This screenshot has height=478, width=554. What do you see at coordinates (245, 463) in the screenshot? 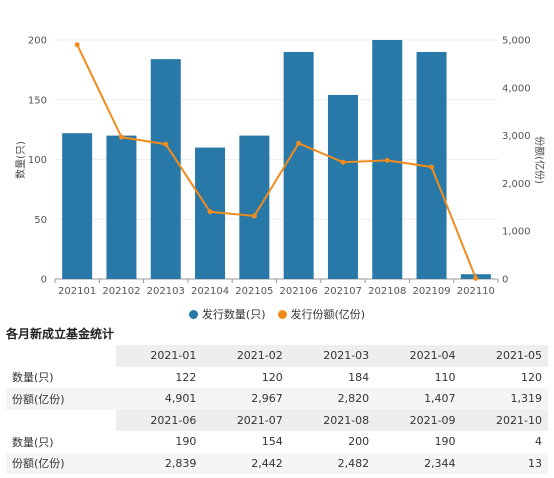
I see `table-cell: 2,442` at bounding box center [245, 463].